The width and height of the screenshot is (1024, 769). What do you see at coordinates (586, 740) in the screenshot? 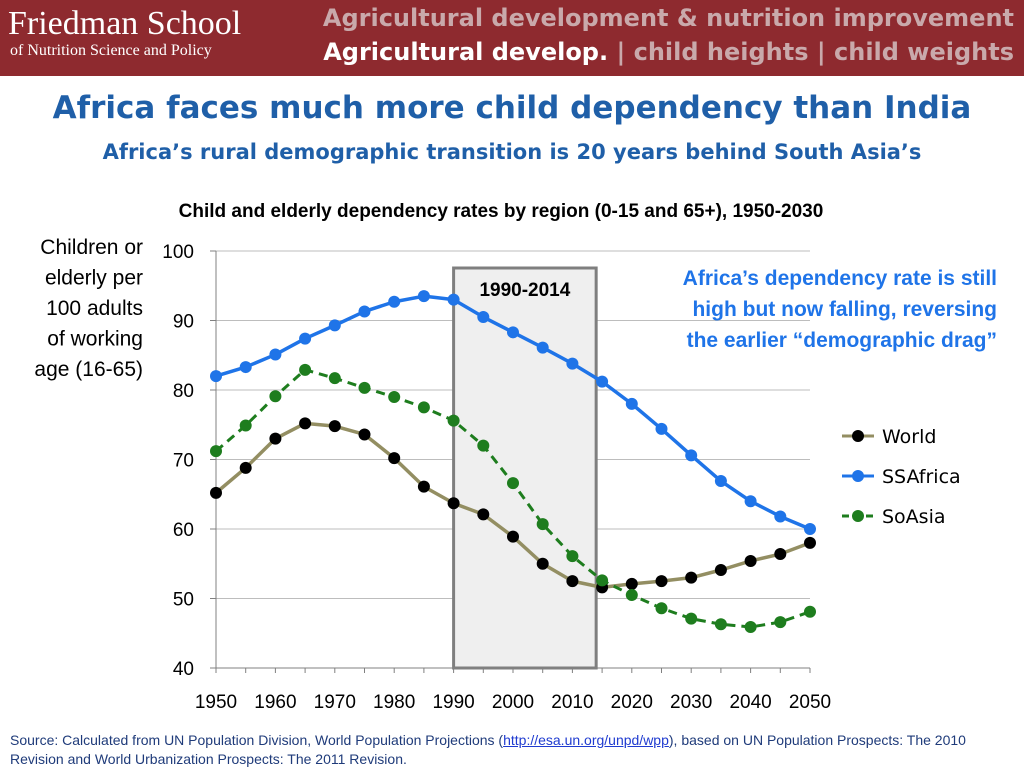
I see `source-link: http://esa.un.org/unpd/wpp` at bounding box center [586, 740].